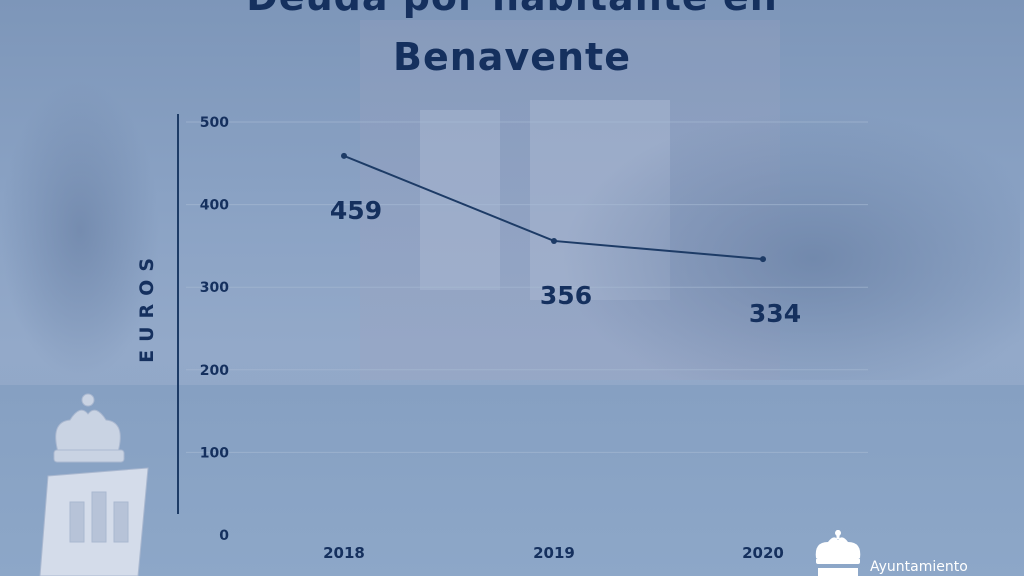 The height and width of the screenshot is (576, 1024). Describe the element at coordinates (919, 567) in the screenshot. I see `logo-text: Ayuntamiento` at that location.